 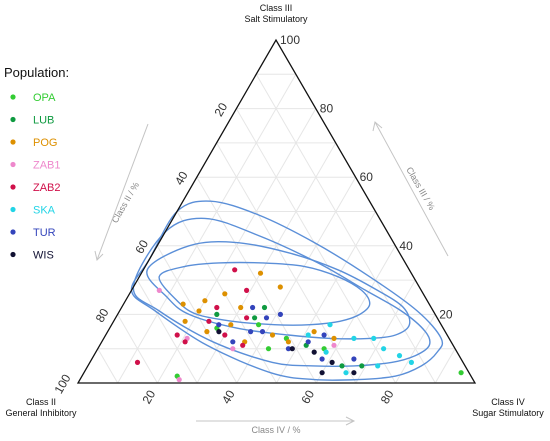 I want to click on axis-title-class4: Class IV / %, so click(x=275, y=430).